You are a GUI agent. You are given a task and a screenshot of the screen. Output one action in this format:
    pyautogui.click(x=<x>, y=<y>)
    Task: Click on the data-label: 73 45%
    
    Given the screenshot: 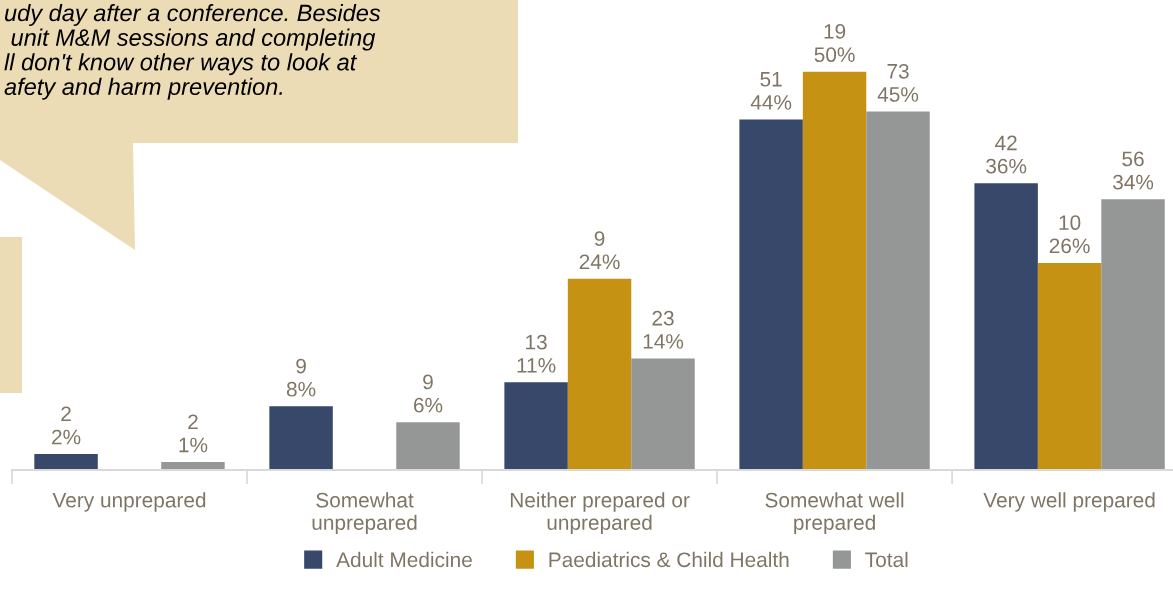 What is the action you would take?
    pyautogui.click(x=898, y=82)
    